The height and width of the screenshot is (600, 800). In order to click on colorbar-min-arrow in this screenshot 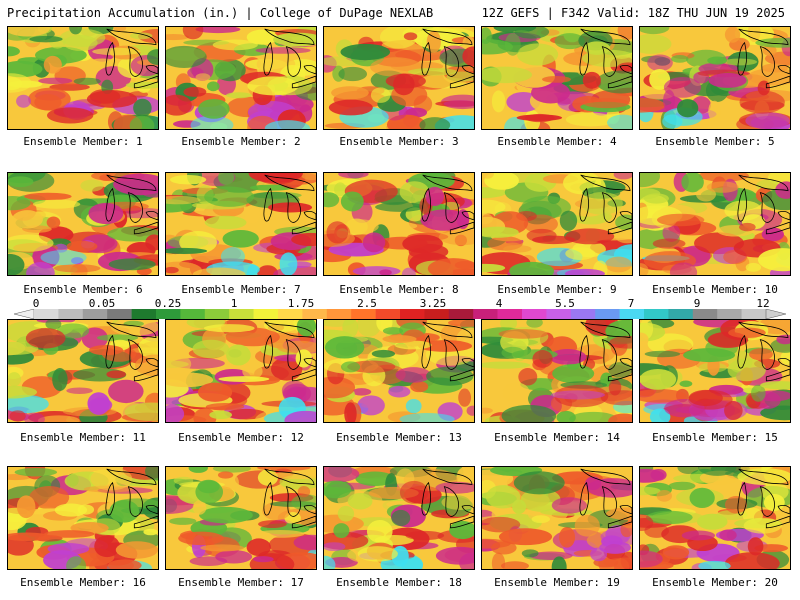, I will do `click(24, 314)`.